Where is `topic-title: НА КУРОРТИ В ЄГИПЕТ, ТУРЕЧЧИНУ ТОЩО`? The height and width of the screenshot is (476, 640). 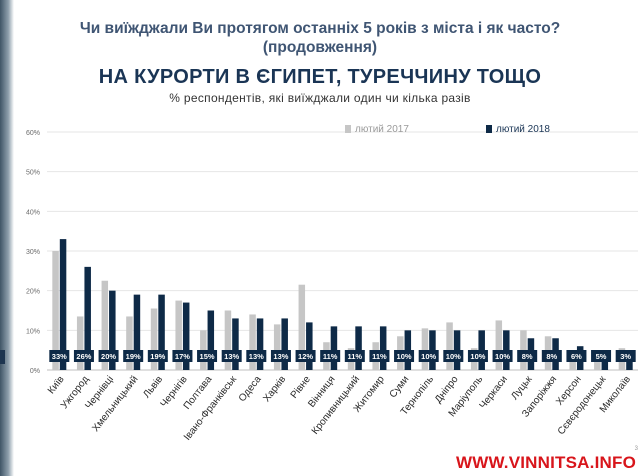
topic-title: НА КУРОРТИ В ЄГИПЕТ, ТУРЕЧЧИНУ ТОЩО is located at coordinates (320, 77).